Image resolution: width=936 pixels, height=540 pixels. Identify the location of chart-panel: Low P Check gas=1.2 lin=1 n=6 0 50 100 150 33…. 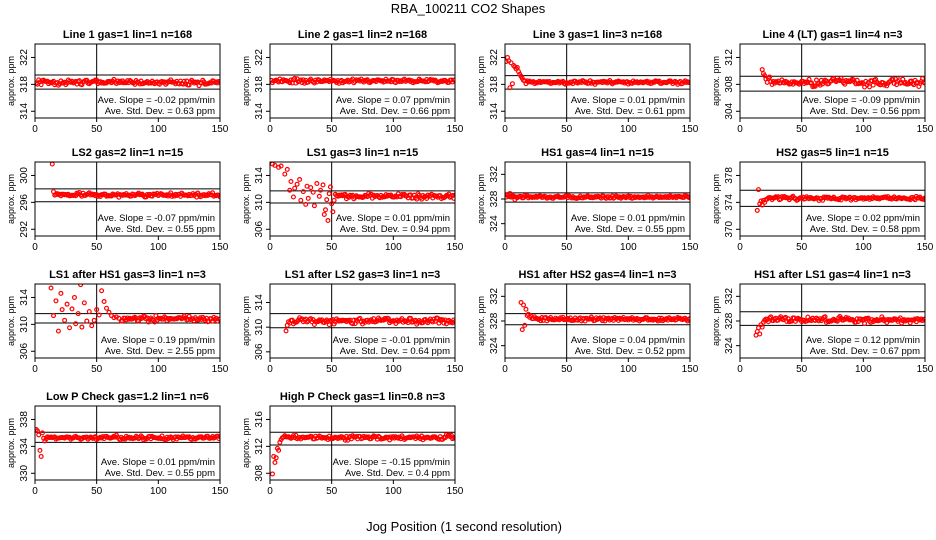
(117, 444).